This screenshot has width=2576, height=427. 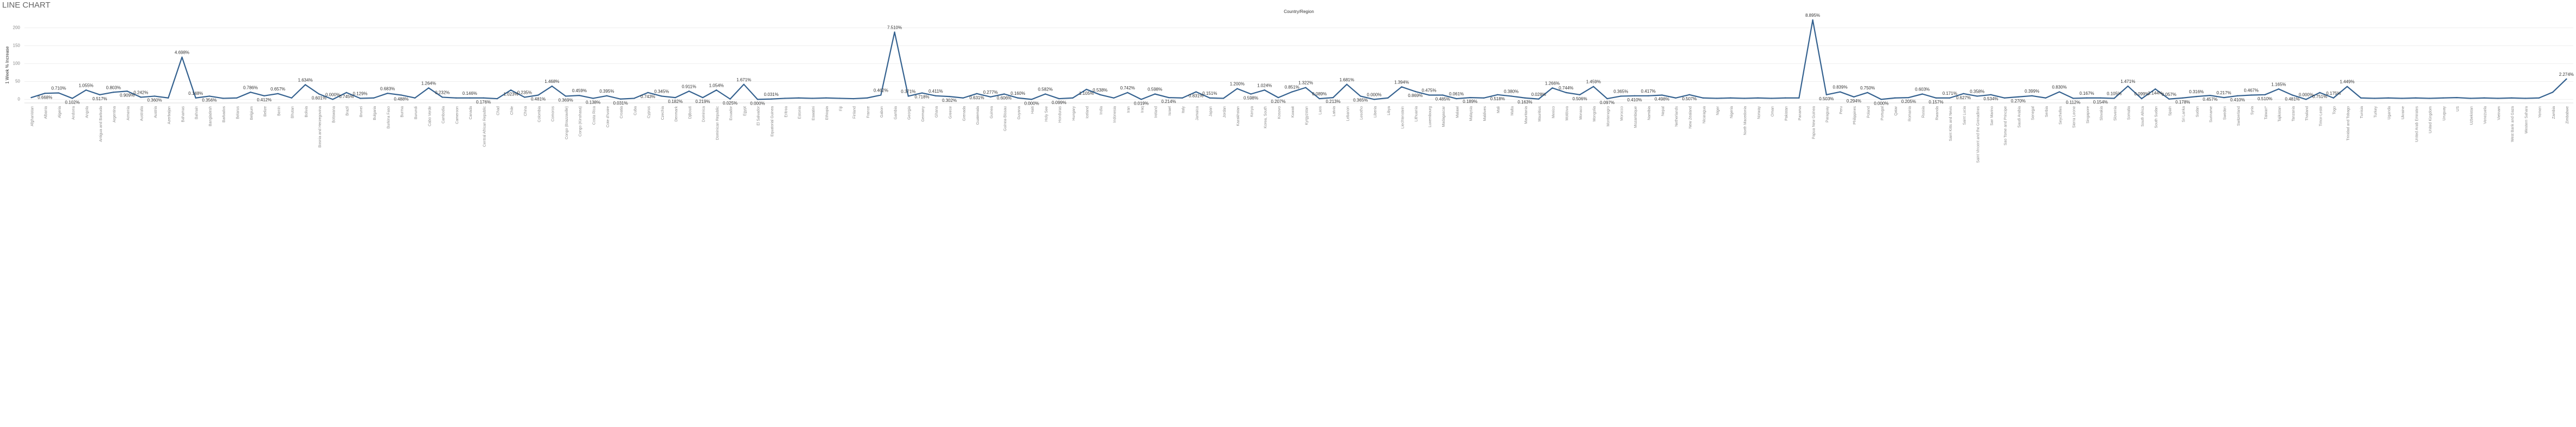 I want to click on point-label: 0.538%, so click(x=1100, y=91).